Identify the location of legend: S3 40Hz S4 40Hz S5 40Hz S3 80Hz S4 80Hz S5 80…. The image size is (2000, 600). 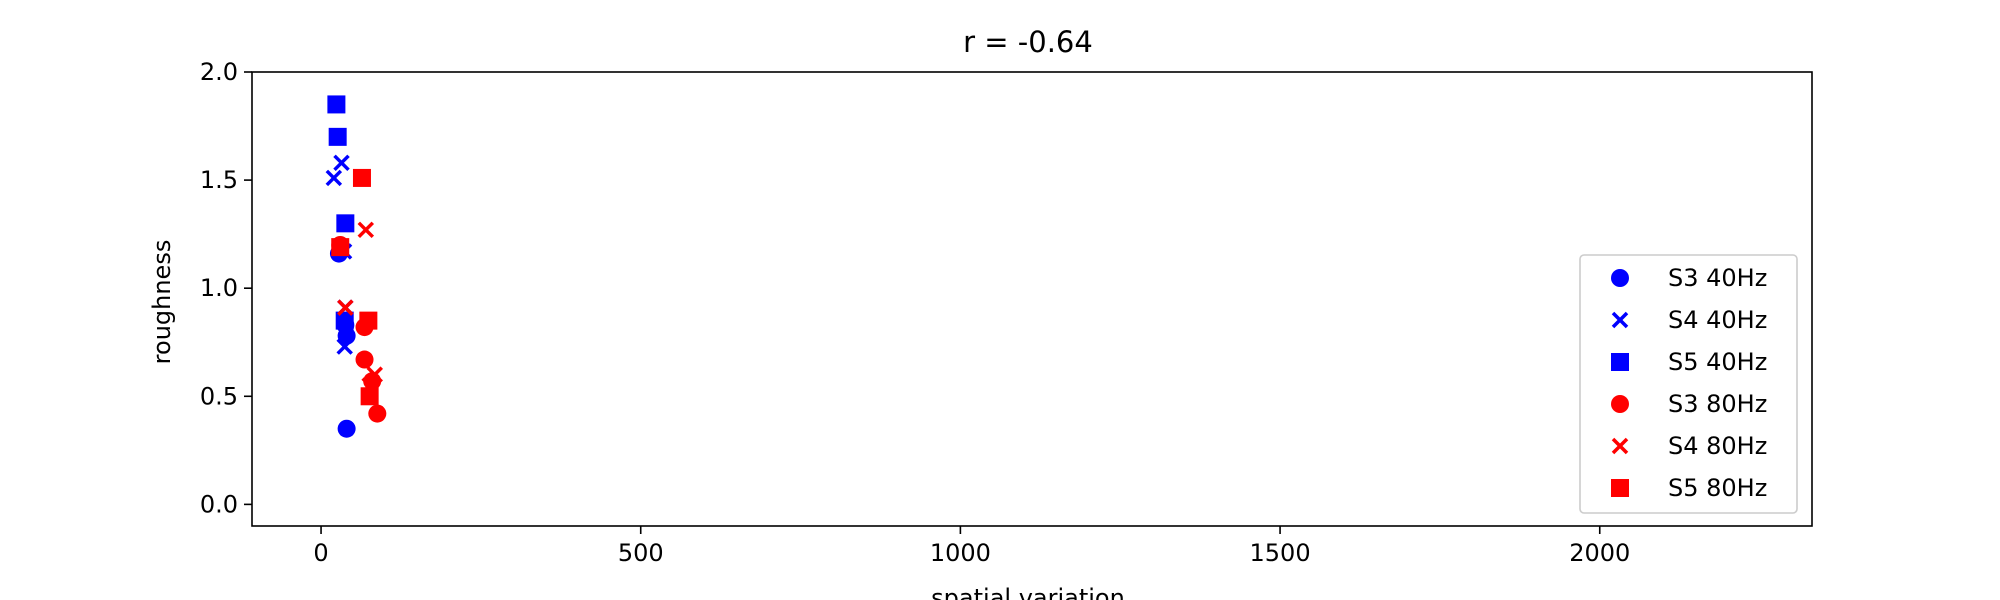
(1688, 384).